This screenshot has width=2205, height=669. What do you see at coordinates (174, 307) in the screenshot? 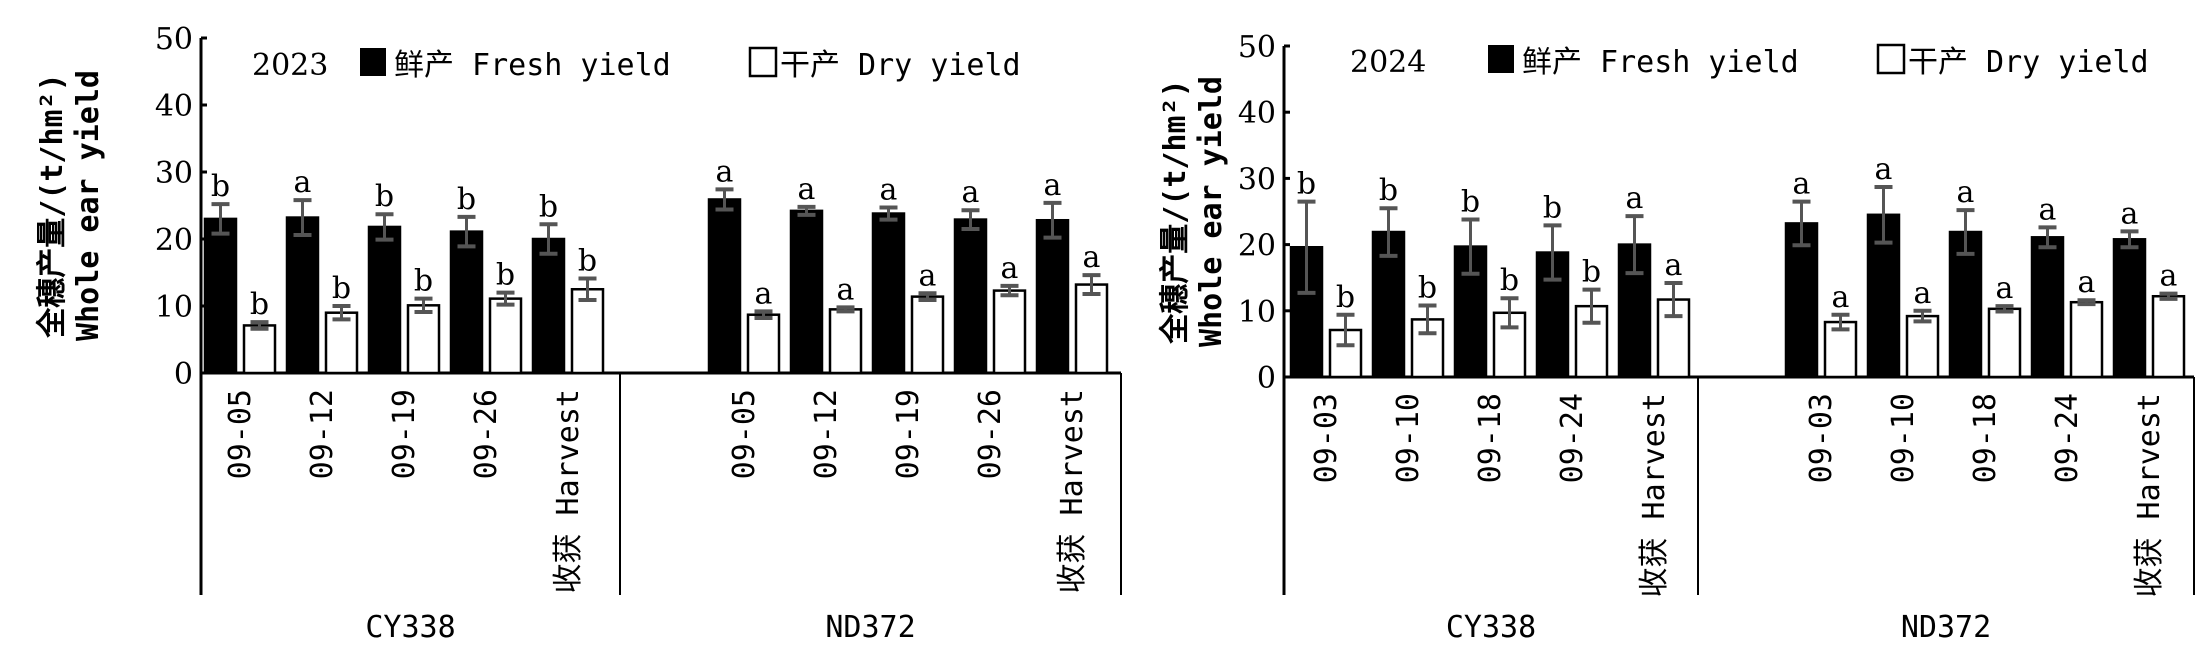
I see `y-tick-label: 10` at bounding box center [174, 307].